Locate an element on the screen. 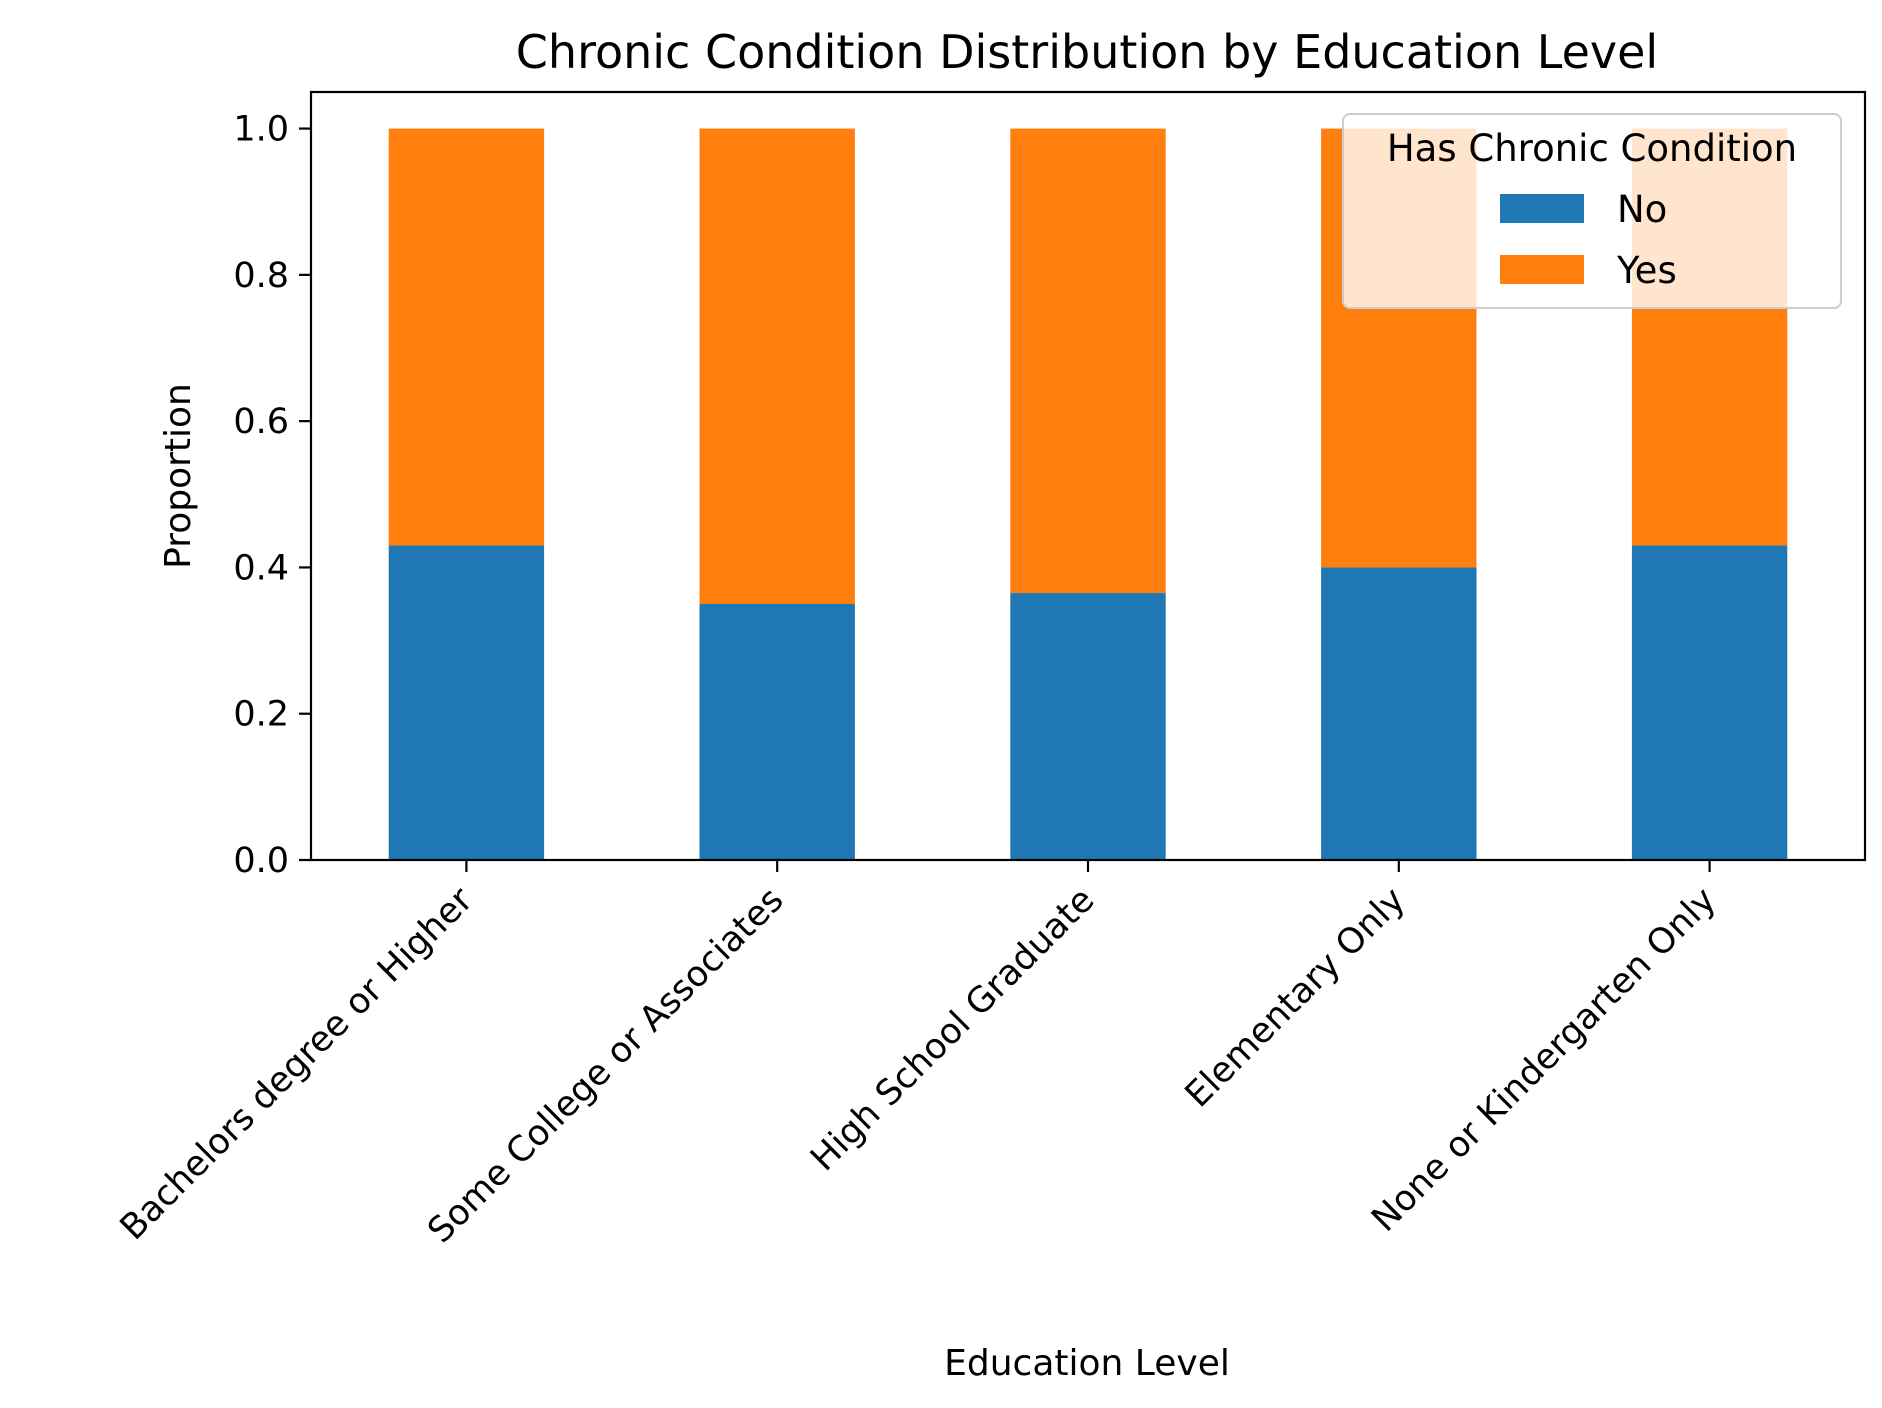 The image size is (1882, 1408). x-tick-label-none-or-kindergarten-only: None or Kindergarten Only is located at coordinates (1544, 1060).